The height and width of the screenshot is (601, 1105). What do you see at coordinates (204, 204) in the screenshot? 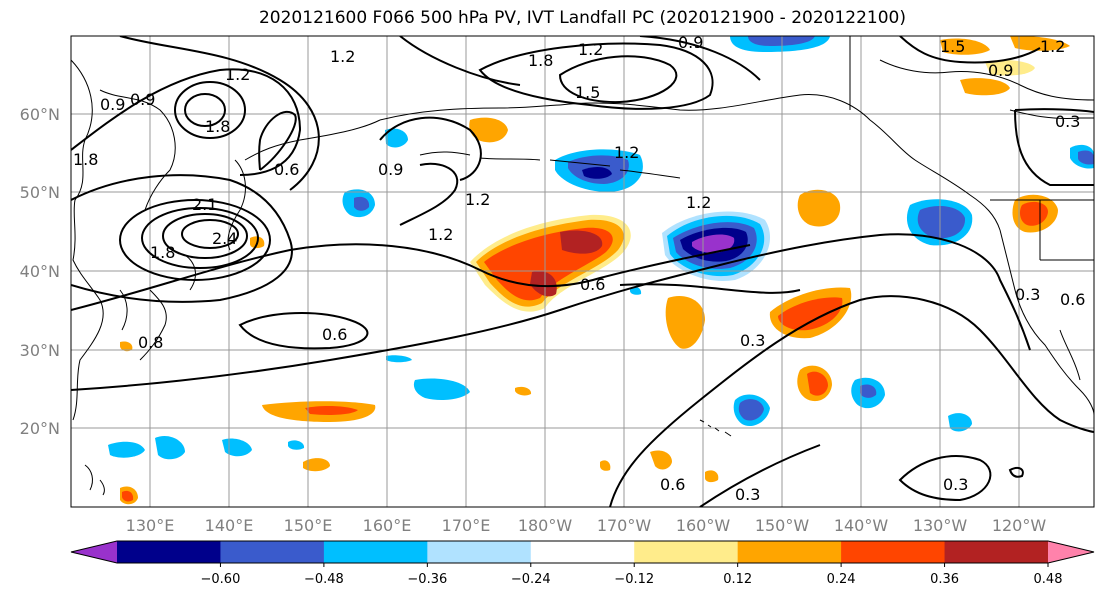
I see `contour-label: 2.1` at bounding box center [204, 204].